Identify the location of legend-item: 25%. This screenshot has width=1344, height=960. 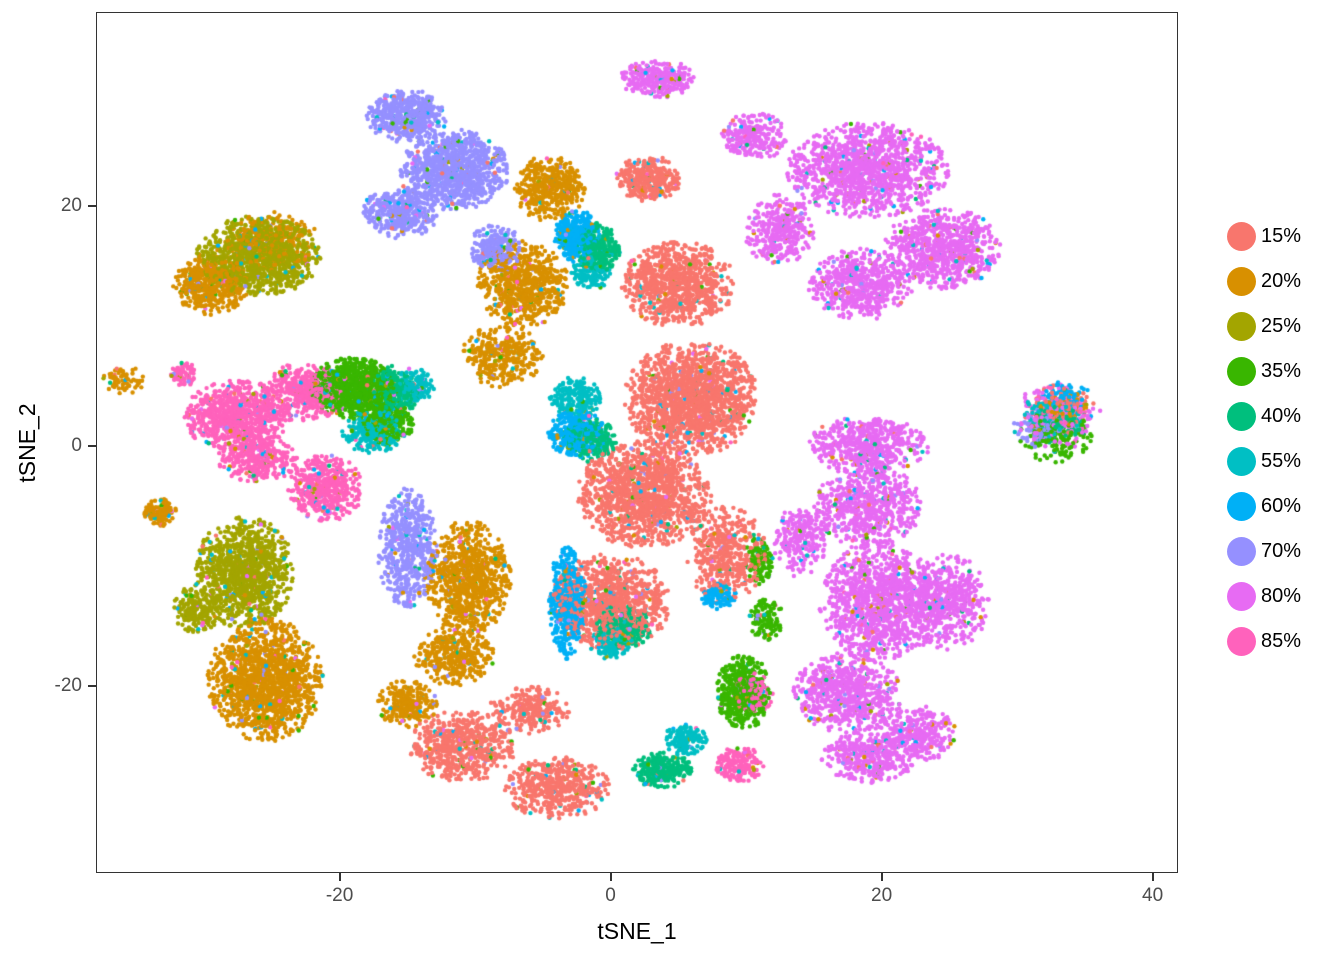
(1264, 326).